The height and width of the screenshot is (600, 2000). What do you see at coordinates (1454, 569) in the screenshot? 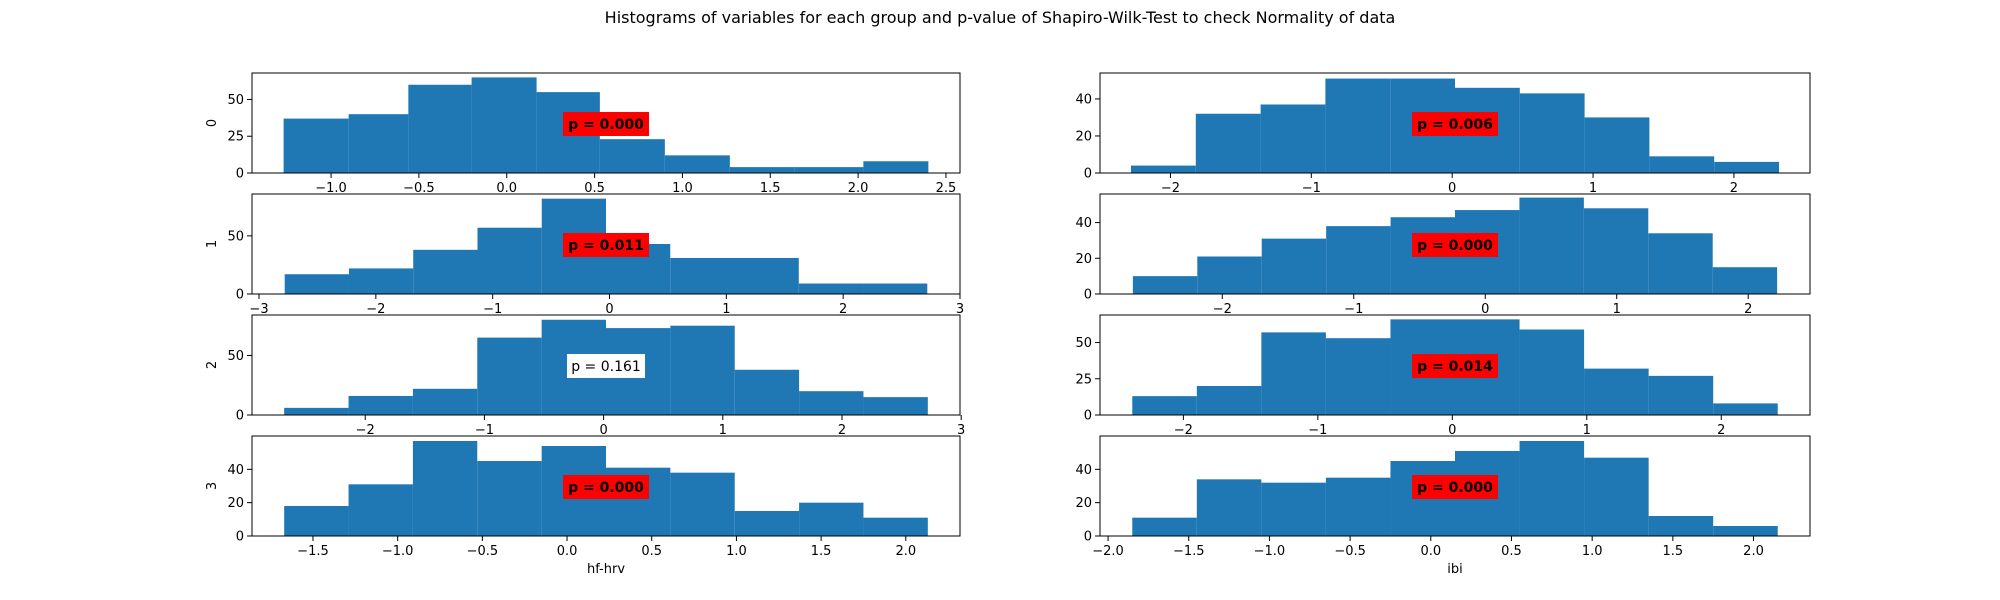
I see `x-axis-label: ibi` at bounding box center [1454, 569].